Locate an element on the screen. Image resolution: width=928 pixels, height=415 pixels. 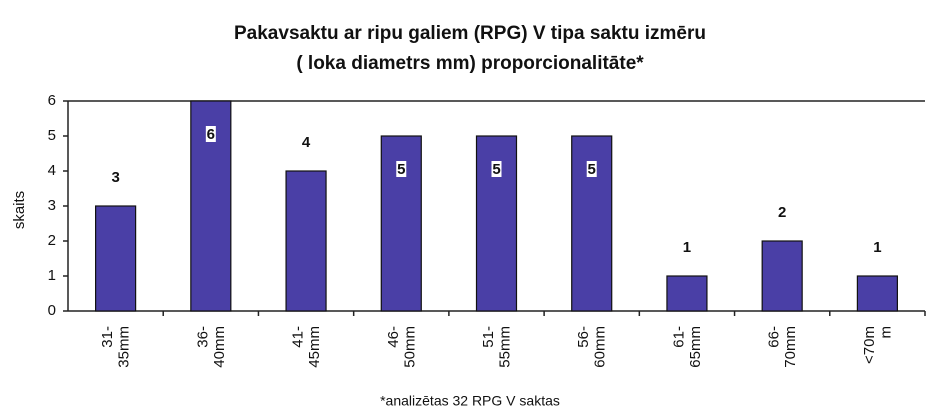
y-tick-label: 0 is located at coordinates (52, 310).